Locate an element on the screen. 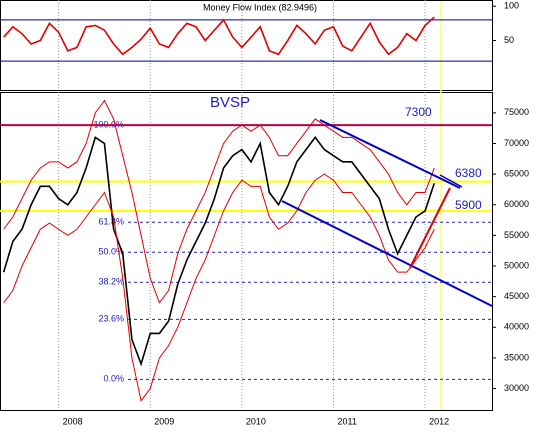  y-tick-label: 30000 is located at coordinates (516, 388).